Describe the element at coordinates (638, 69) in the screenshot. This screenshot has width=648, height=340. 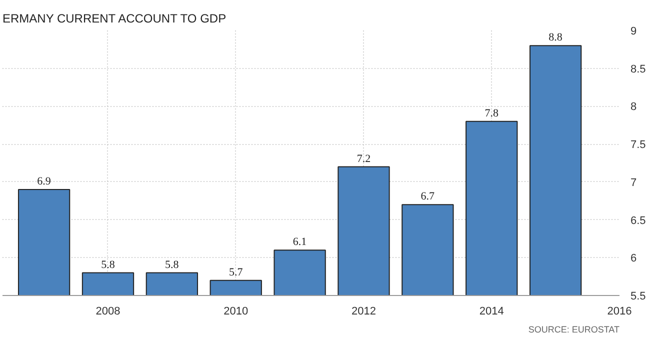
I see `y-tick-label: 8.5` at that location.